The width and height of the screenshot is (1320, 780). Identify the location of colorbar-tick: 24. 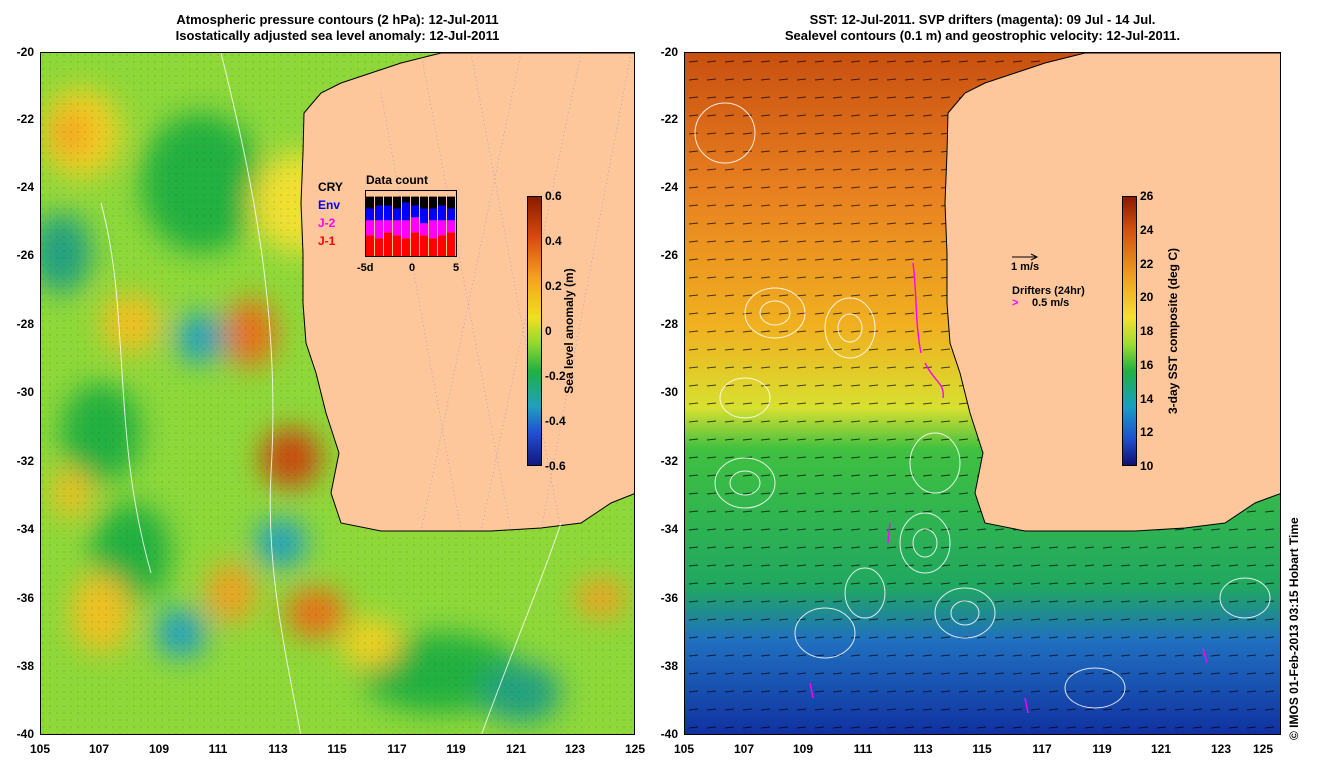
(1147, 229).